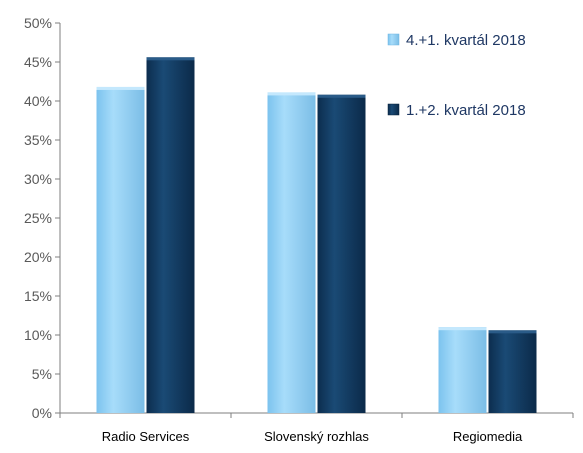 The height and width of the screenshot is (453, 583). Describe the element at coordinates (316, 436) in the screenshot. I see `x-category-label: Slovenský rozhlas` at that location.